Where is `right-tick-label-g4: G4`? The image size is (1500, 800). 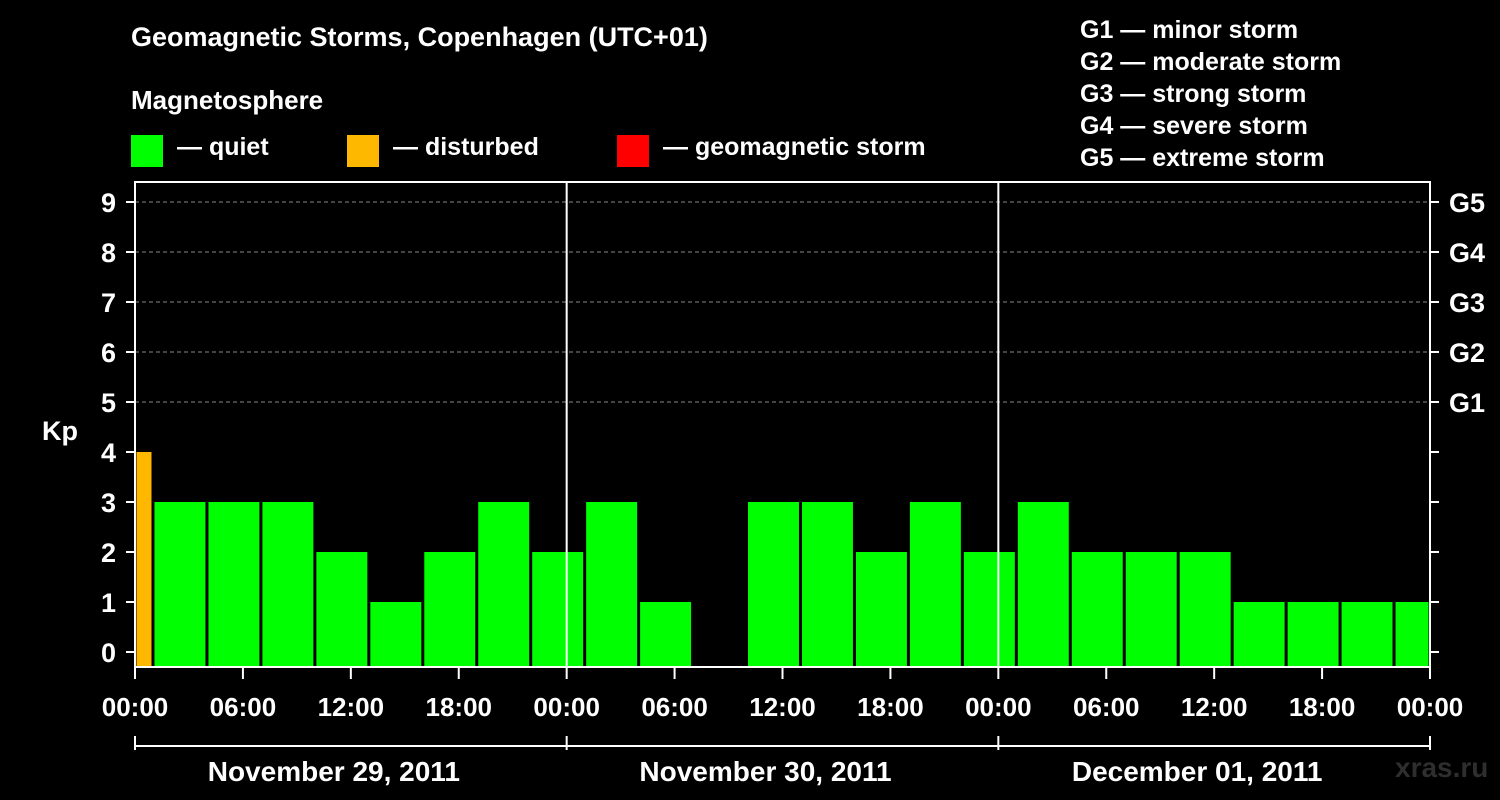
right-tick-label-g4: G4 is located at coordinates (1467, 253).